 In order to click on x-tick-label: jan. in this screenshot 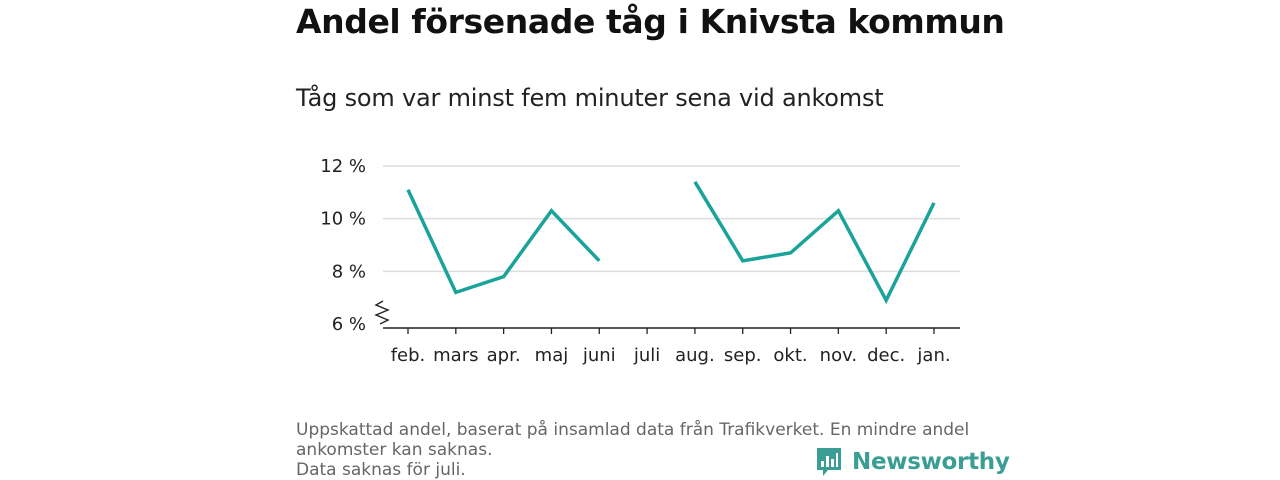, I will do `click(933, 355)`.